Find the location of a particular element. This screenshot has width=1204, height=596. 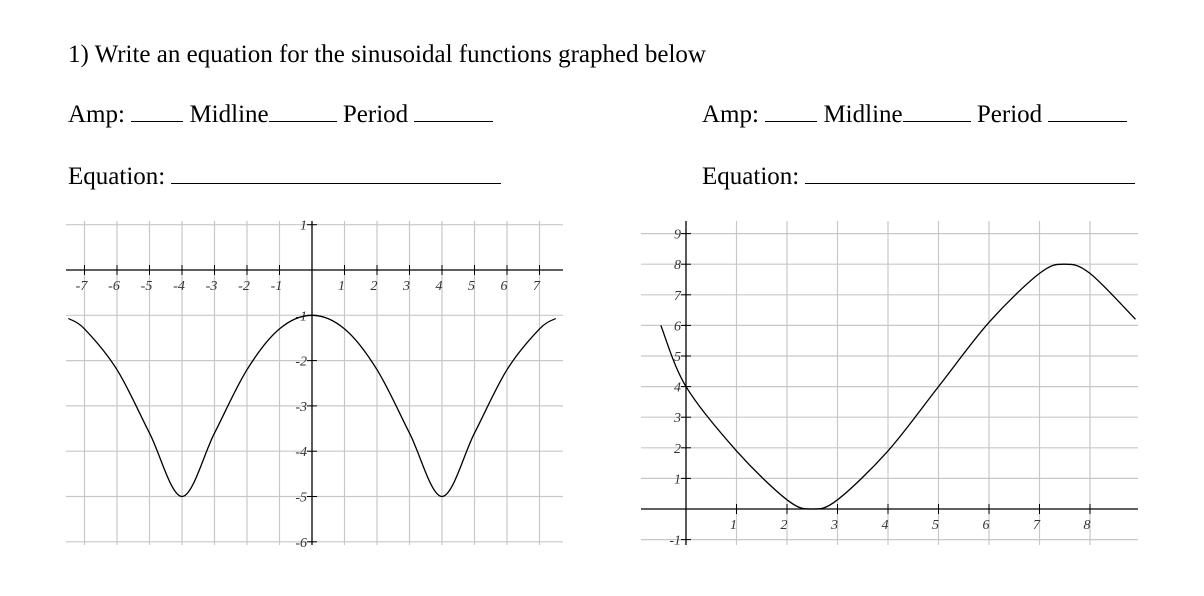

graph2-y-tick-label: 5 is located at coordinates (677, 357).